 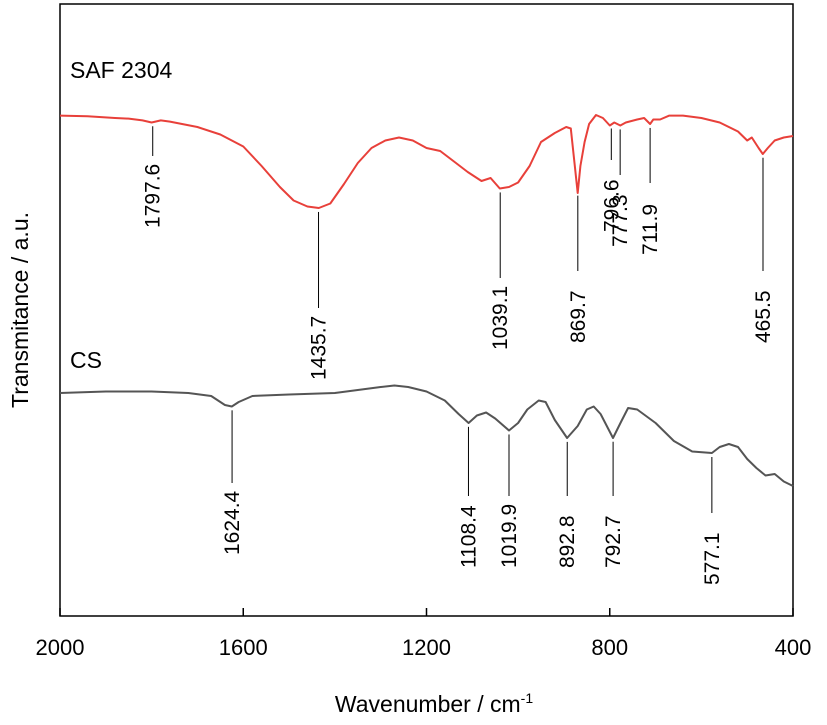 I want to click on peak-label: 892.8, so click(x=567, y=541).